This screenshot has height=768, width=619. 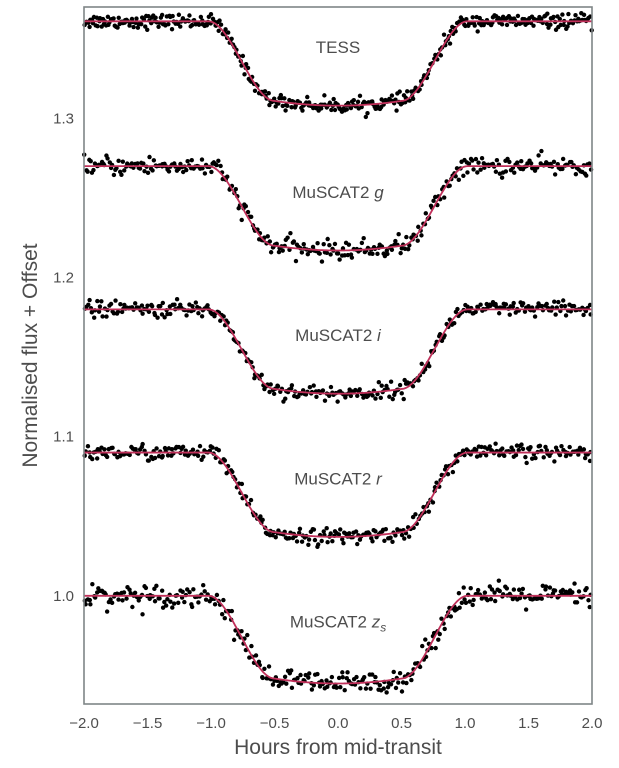 I want to click on series-label: TESS, so click(x=338, y=47).